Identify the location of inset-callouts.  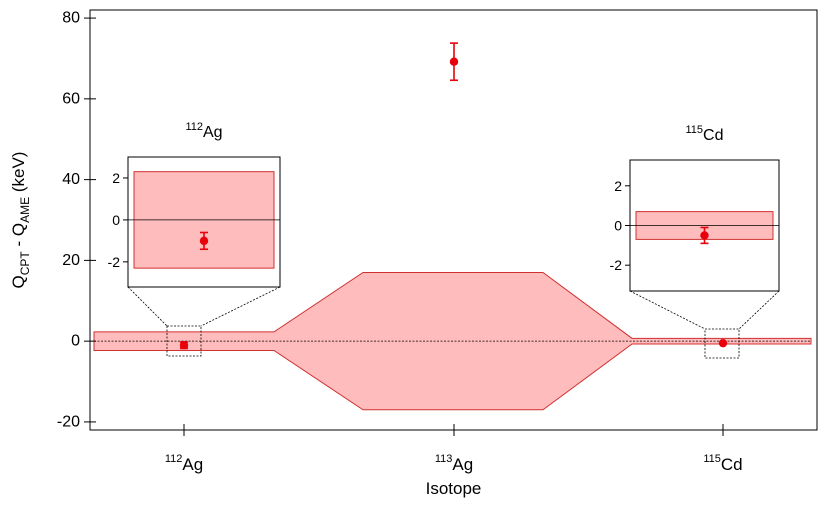
(453, 322).